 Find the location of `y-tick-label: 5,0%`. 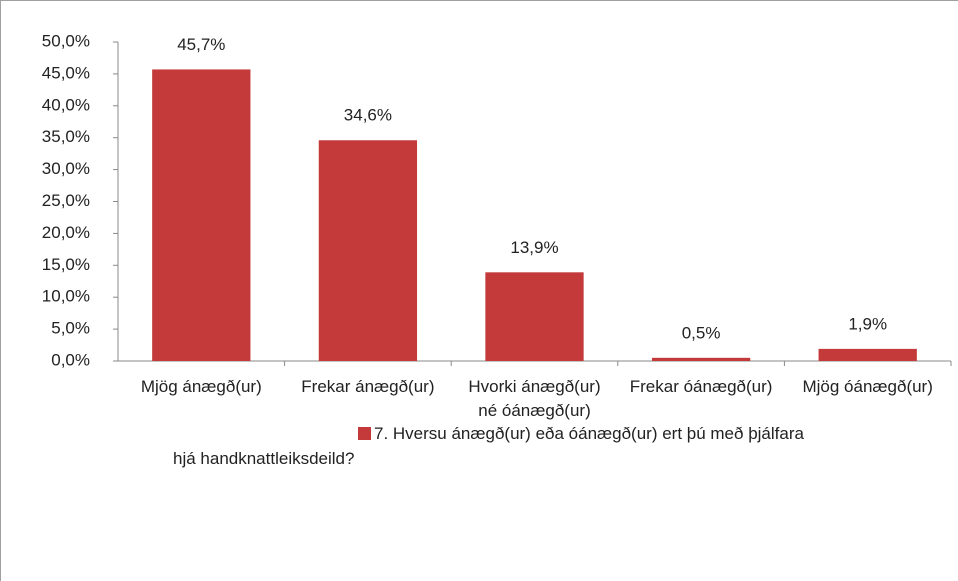

y-tick-label: 5,0% is located at coordinates (70, 328).